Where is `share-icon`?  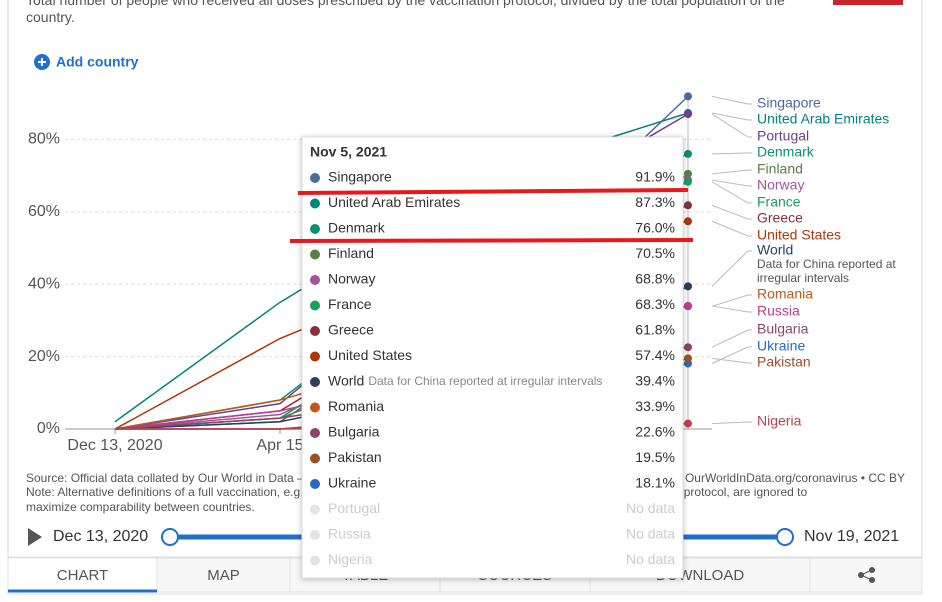 share-icon is located at coordinates (866, 575).